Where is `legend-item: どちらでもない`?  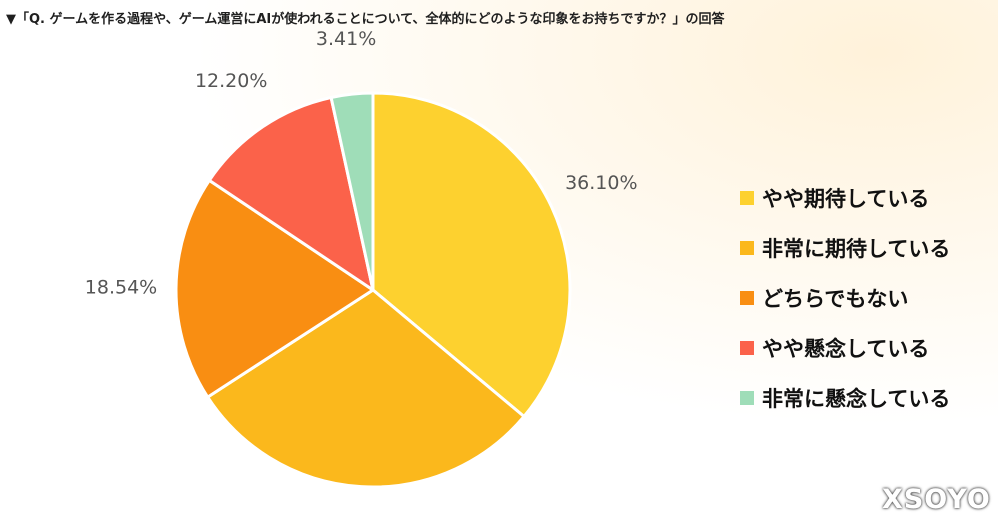 legend-item: どちらでもない is located at coordinates (845, 298).